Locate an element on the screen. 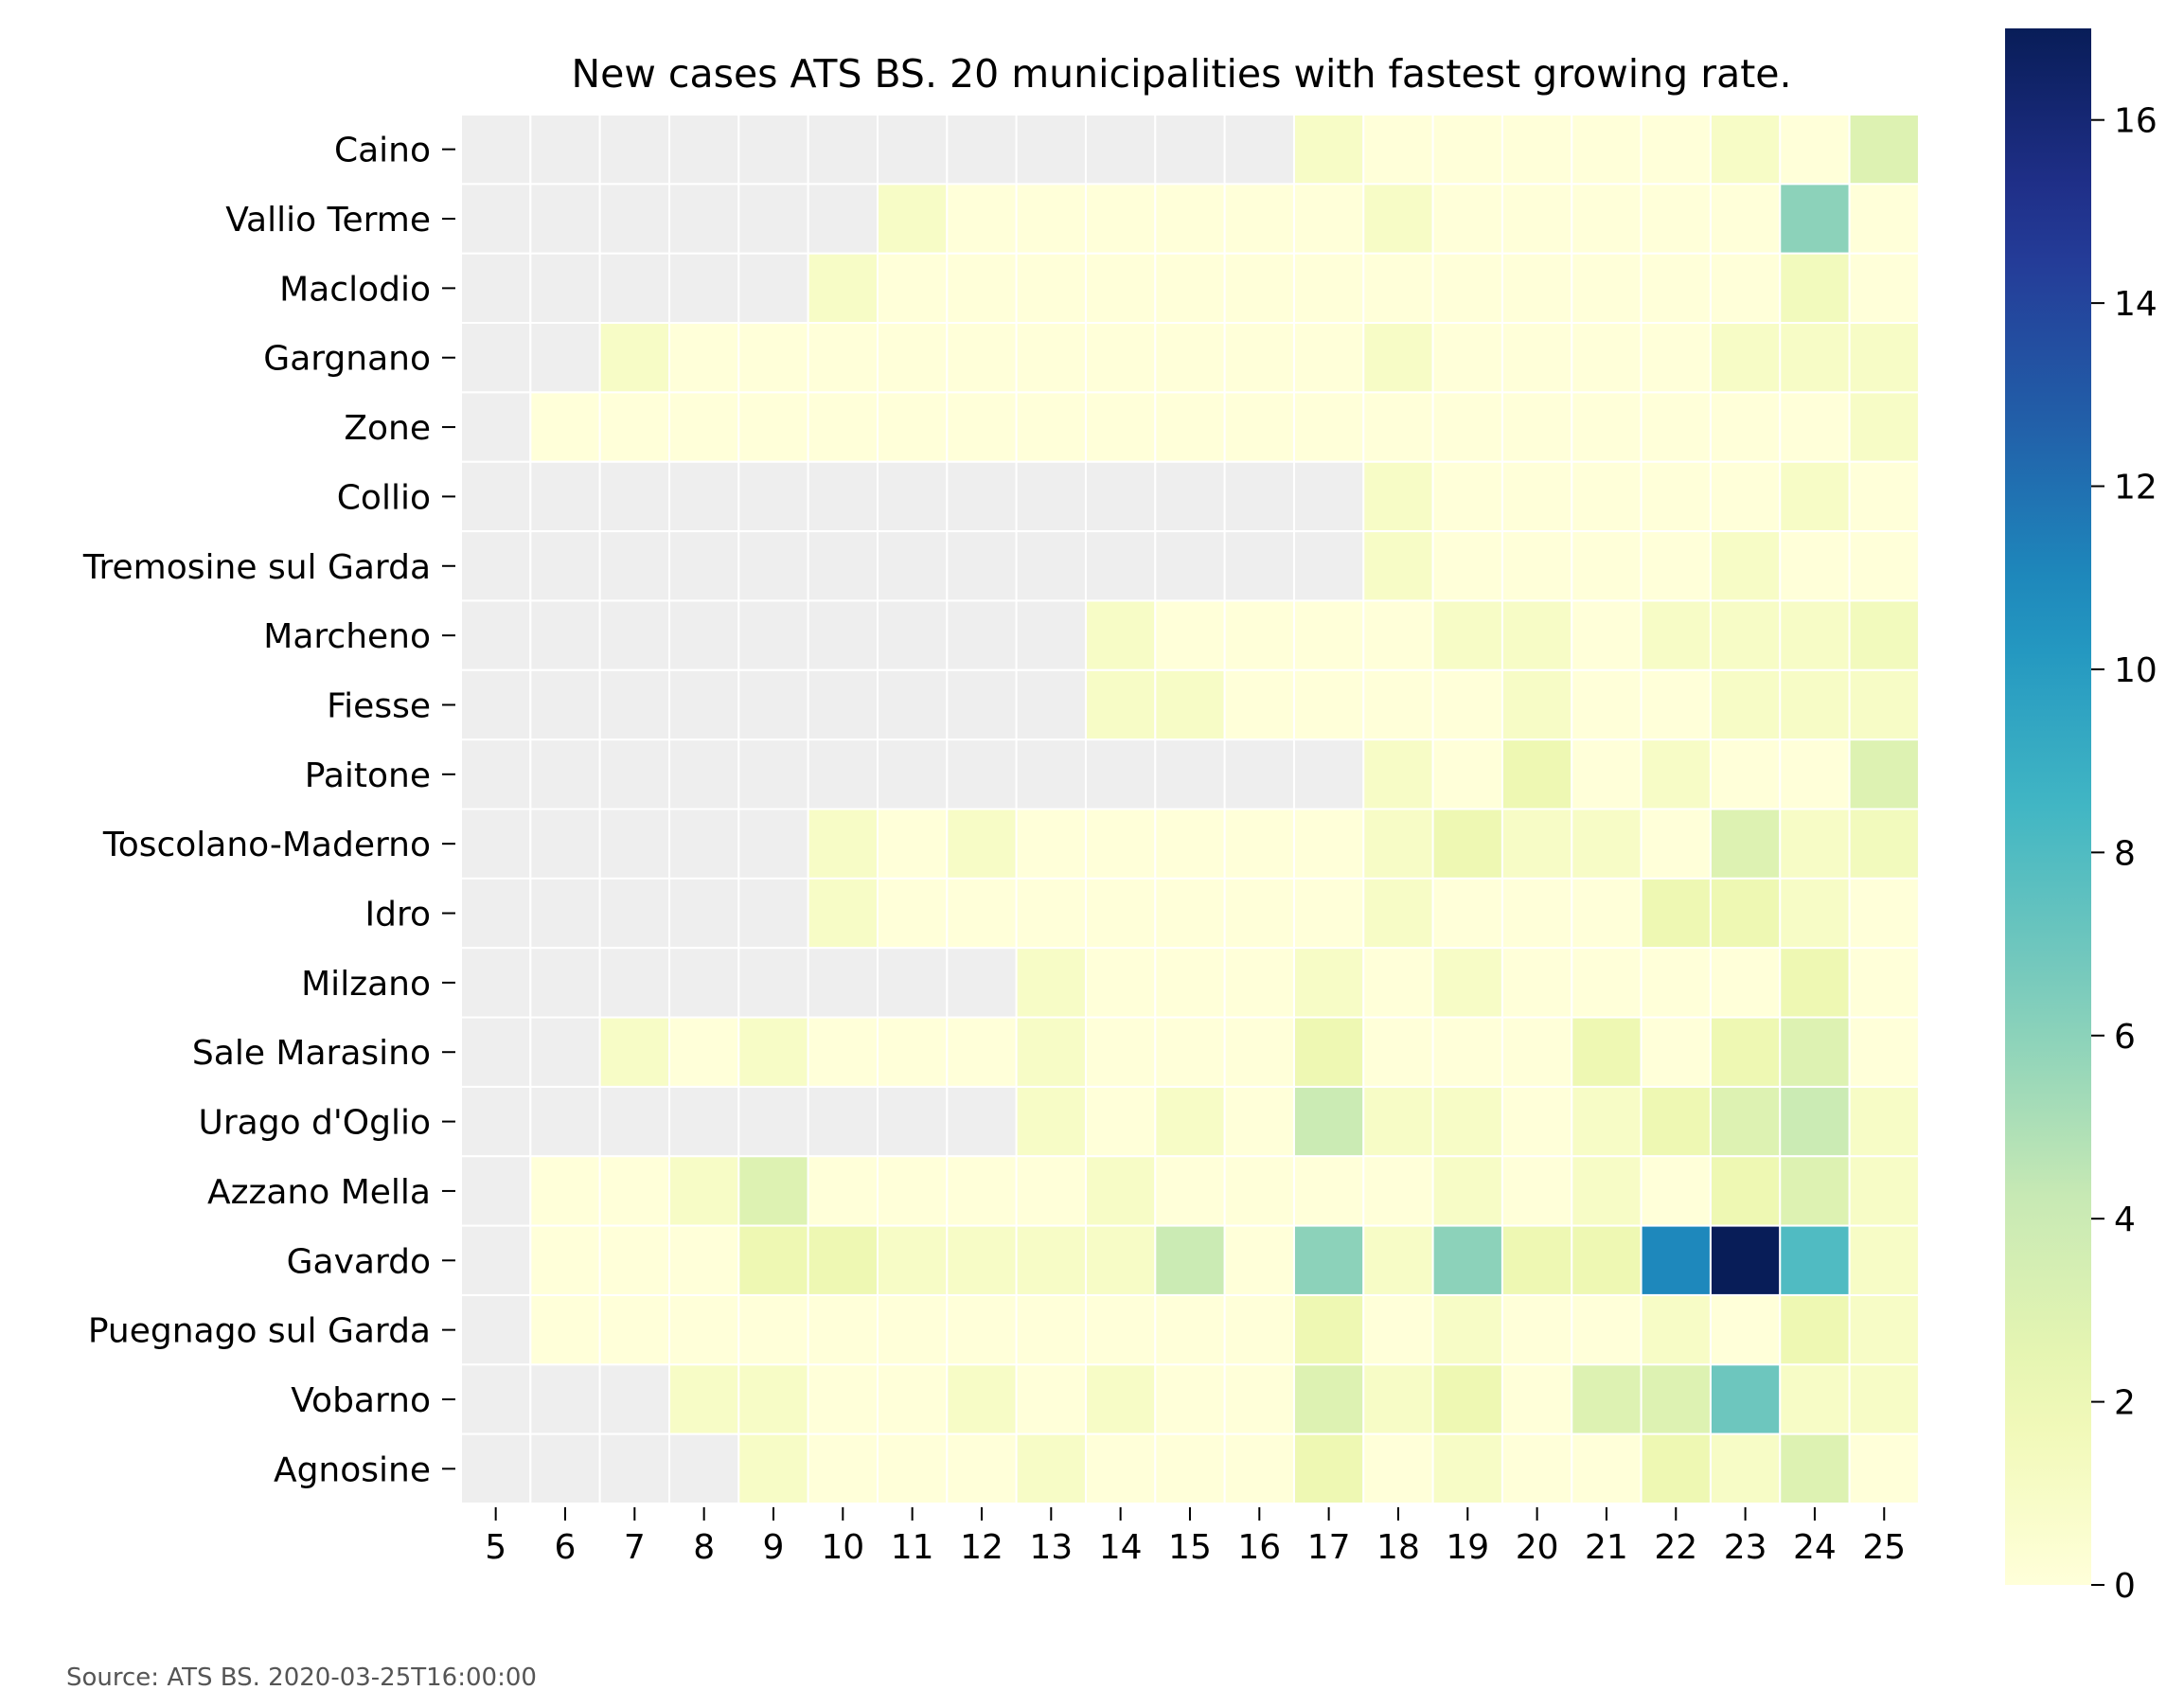 The height and width of the screenshot is (1708, 2184). row-label: Urago d'Oglio is located at coordinates (315, 1123).